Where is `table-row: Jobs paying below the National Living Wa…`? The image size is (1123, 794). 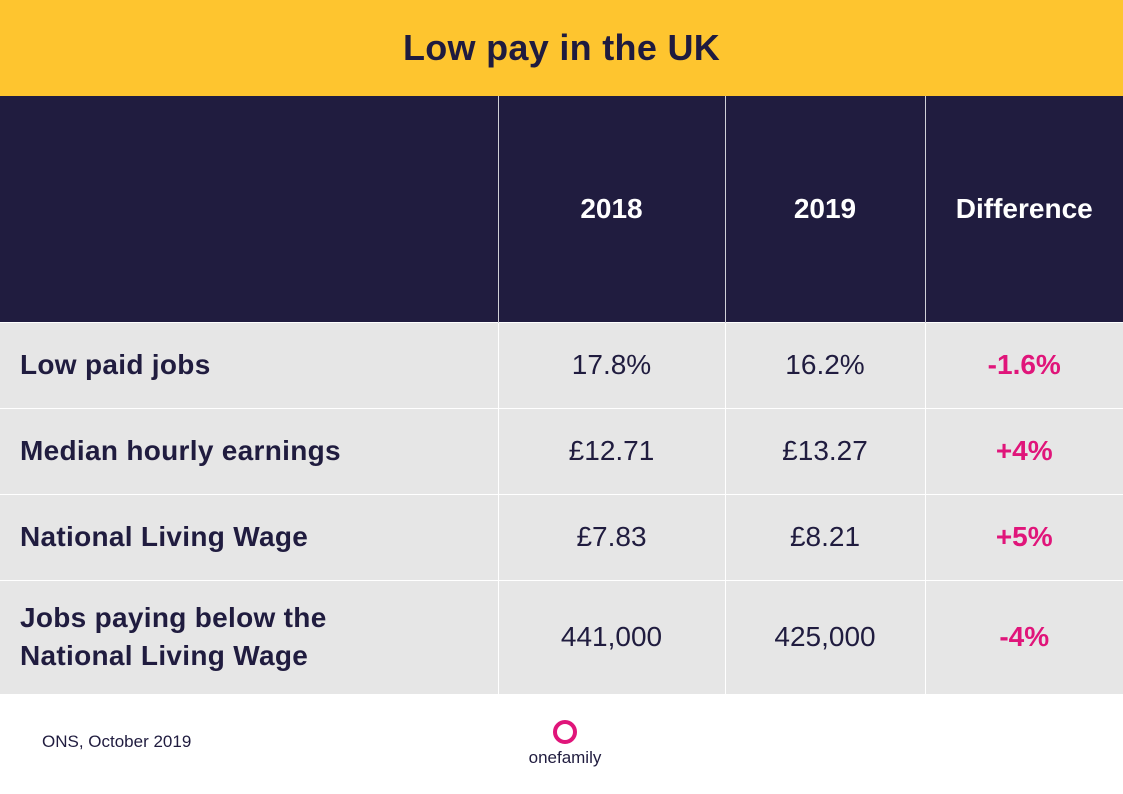
table-row: Jobs paying below the National Living Wa… is located at coordinates (561, 636).